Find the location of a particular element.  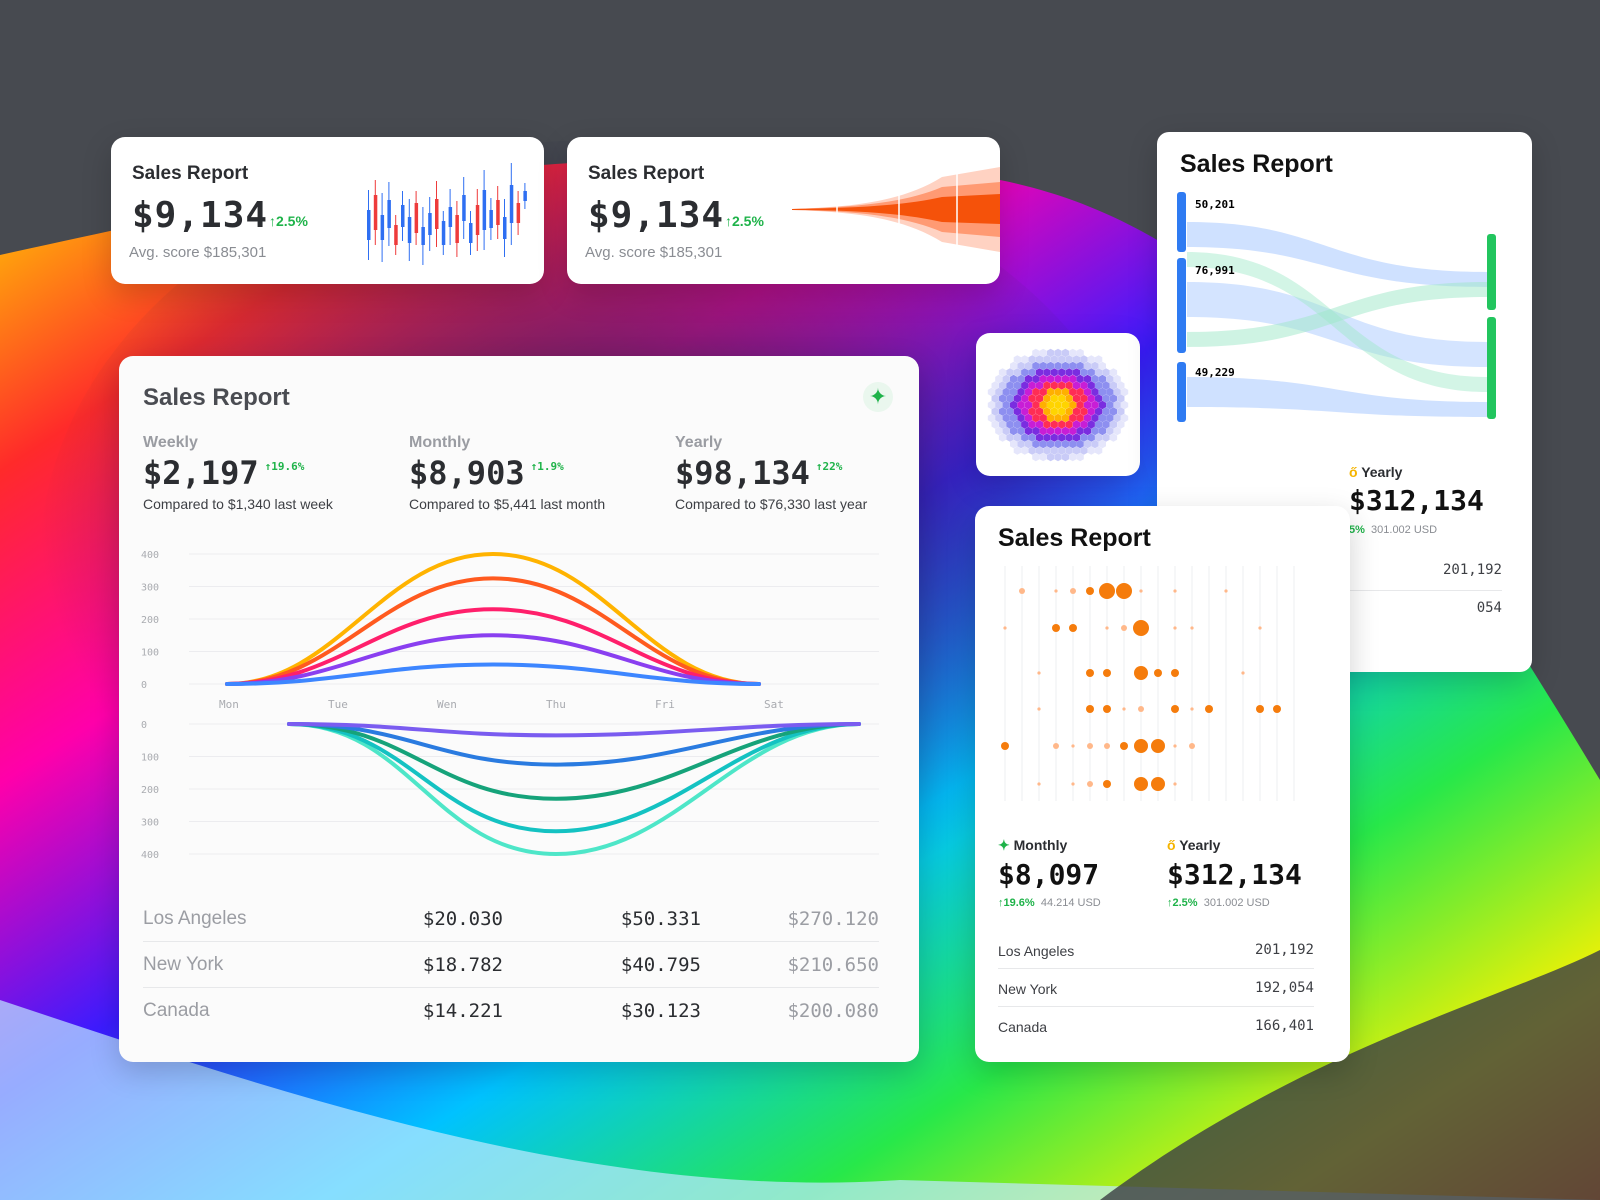

table-row: Los Angeles 201,192 is located at coordinates (1156, 950).